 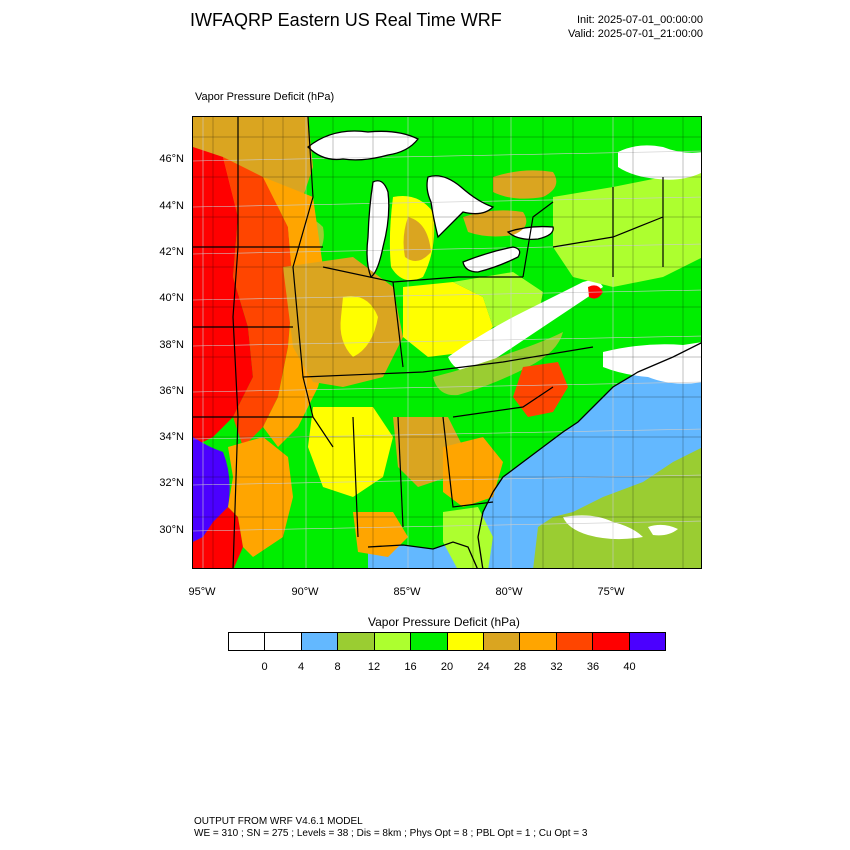 I want to click on colorbar-tick-label: 8, so click(x=337, y=667).